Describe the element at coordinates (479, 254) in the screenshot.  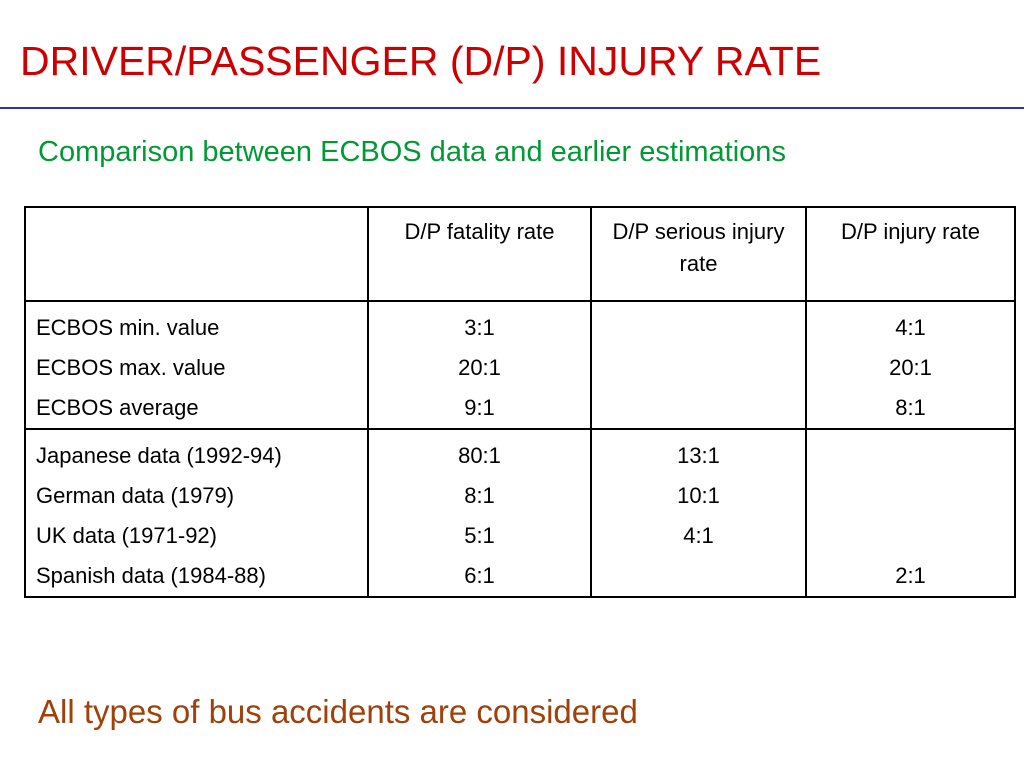
I see `column-header: D/P fatality rate` at that location.